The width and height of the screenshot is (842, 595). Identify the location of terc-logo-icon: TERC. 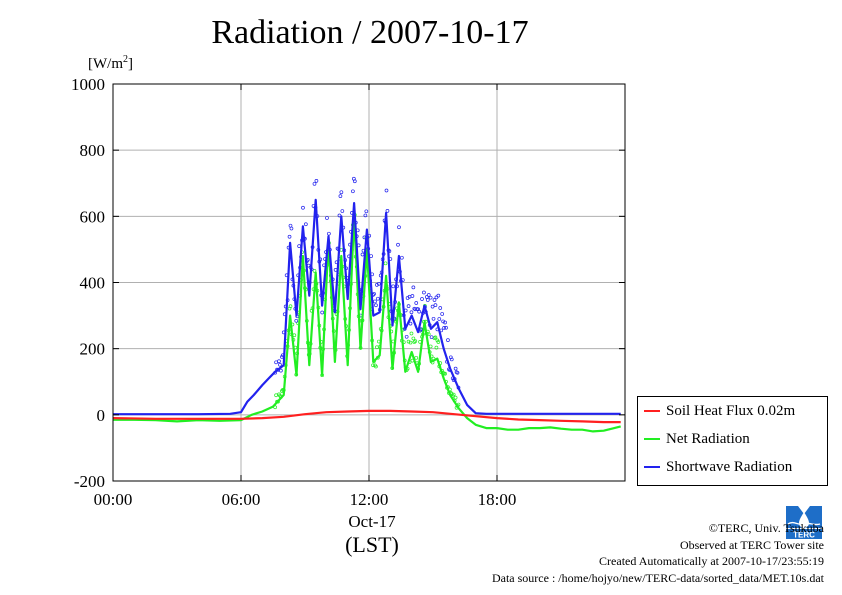
(804, 523).